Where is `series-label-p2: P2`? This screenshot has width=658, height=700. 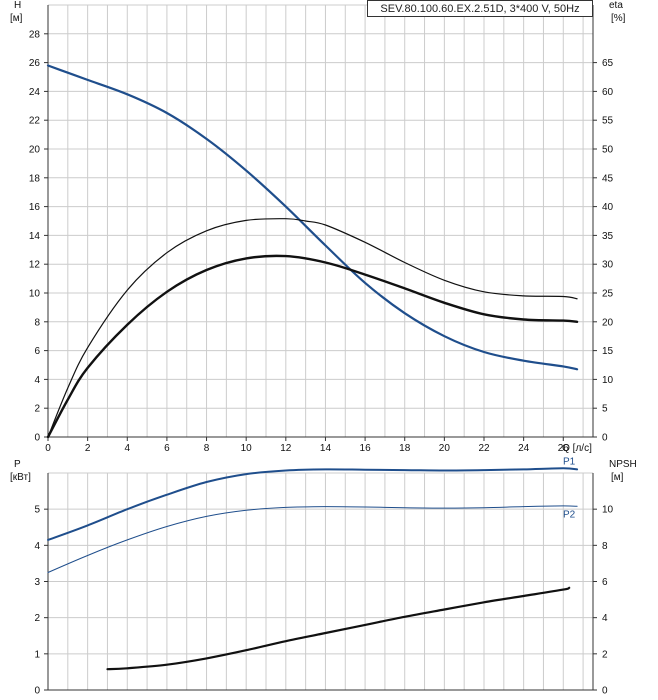
series-label-p2: P2 is located at coordinates (569, 514).